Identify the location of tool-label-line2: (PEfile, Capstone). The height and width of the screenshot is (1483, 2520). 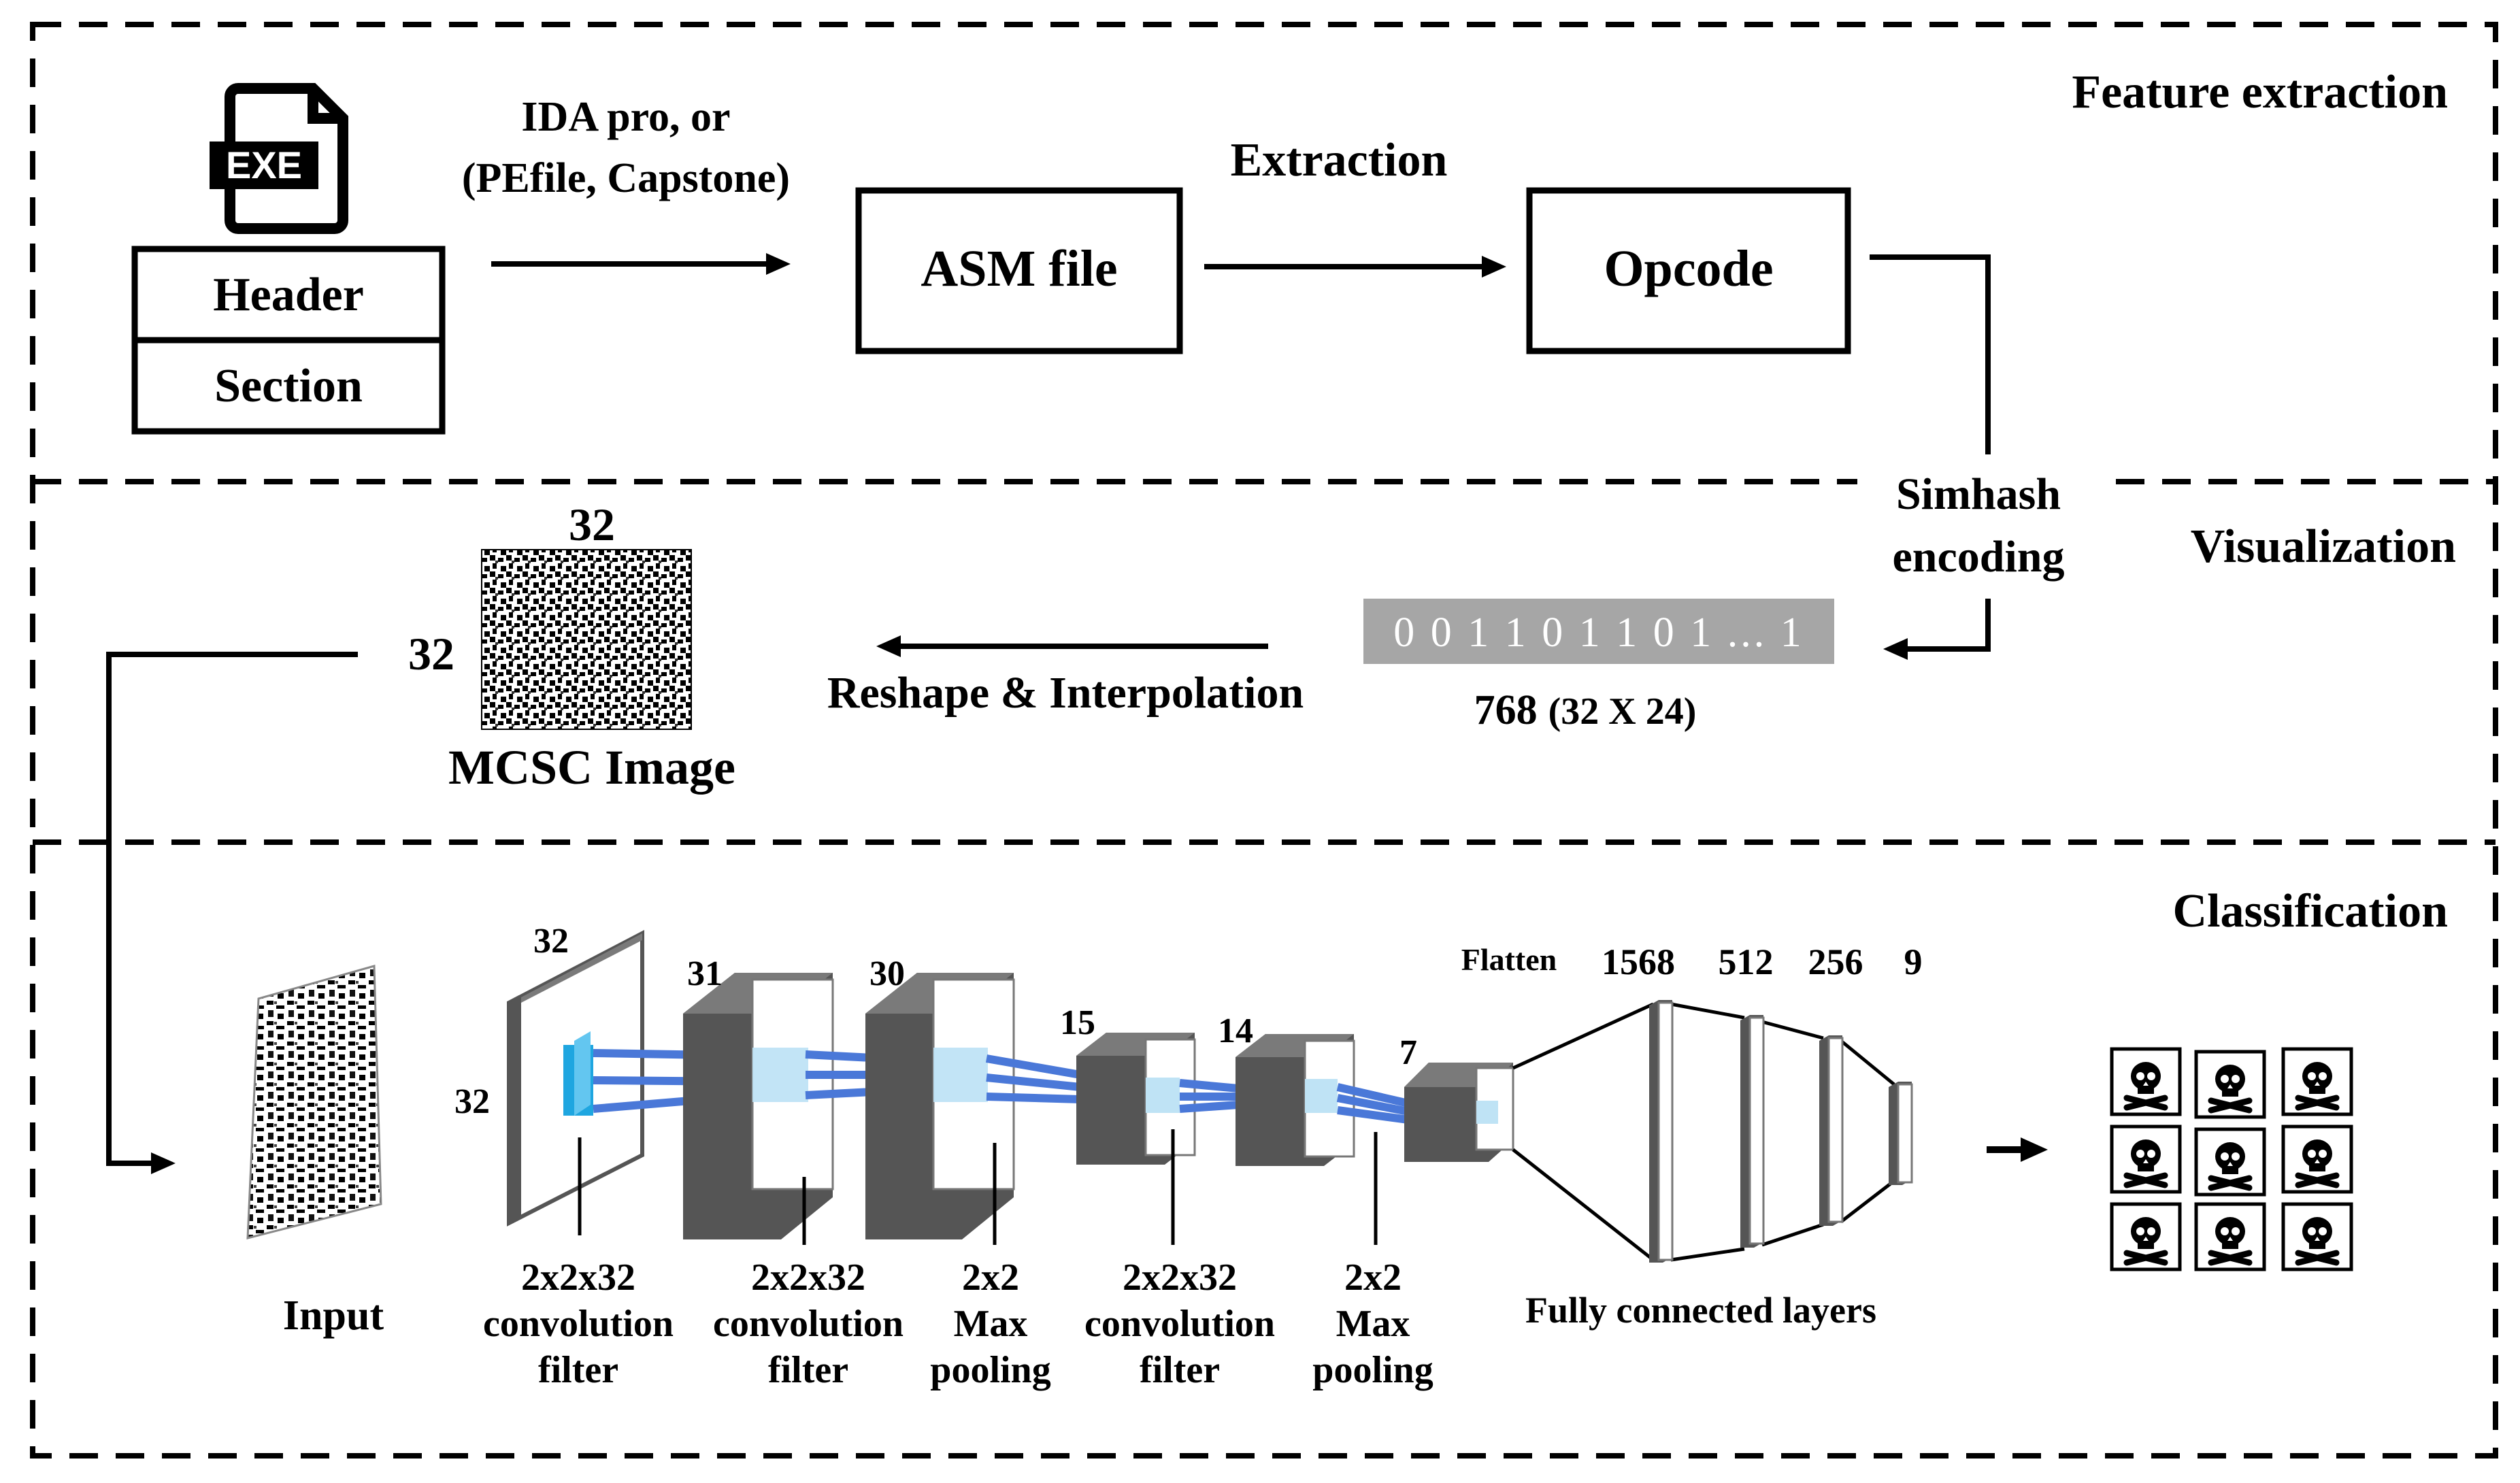
(626, 178).